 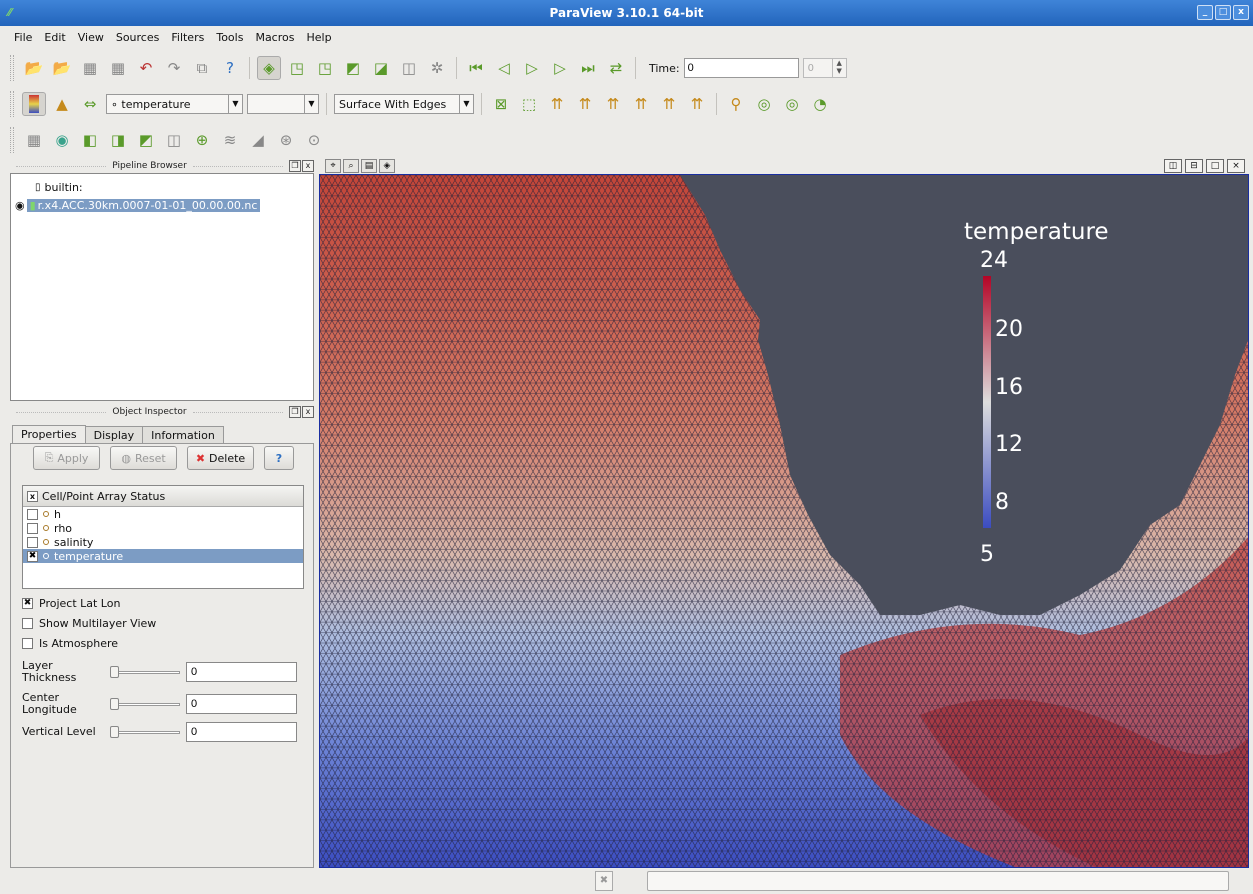 I want to click on view-plus-z-icon: ⇈, so click(x=669, y=104).